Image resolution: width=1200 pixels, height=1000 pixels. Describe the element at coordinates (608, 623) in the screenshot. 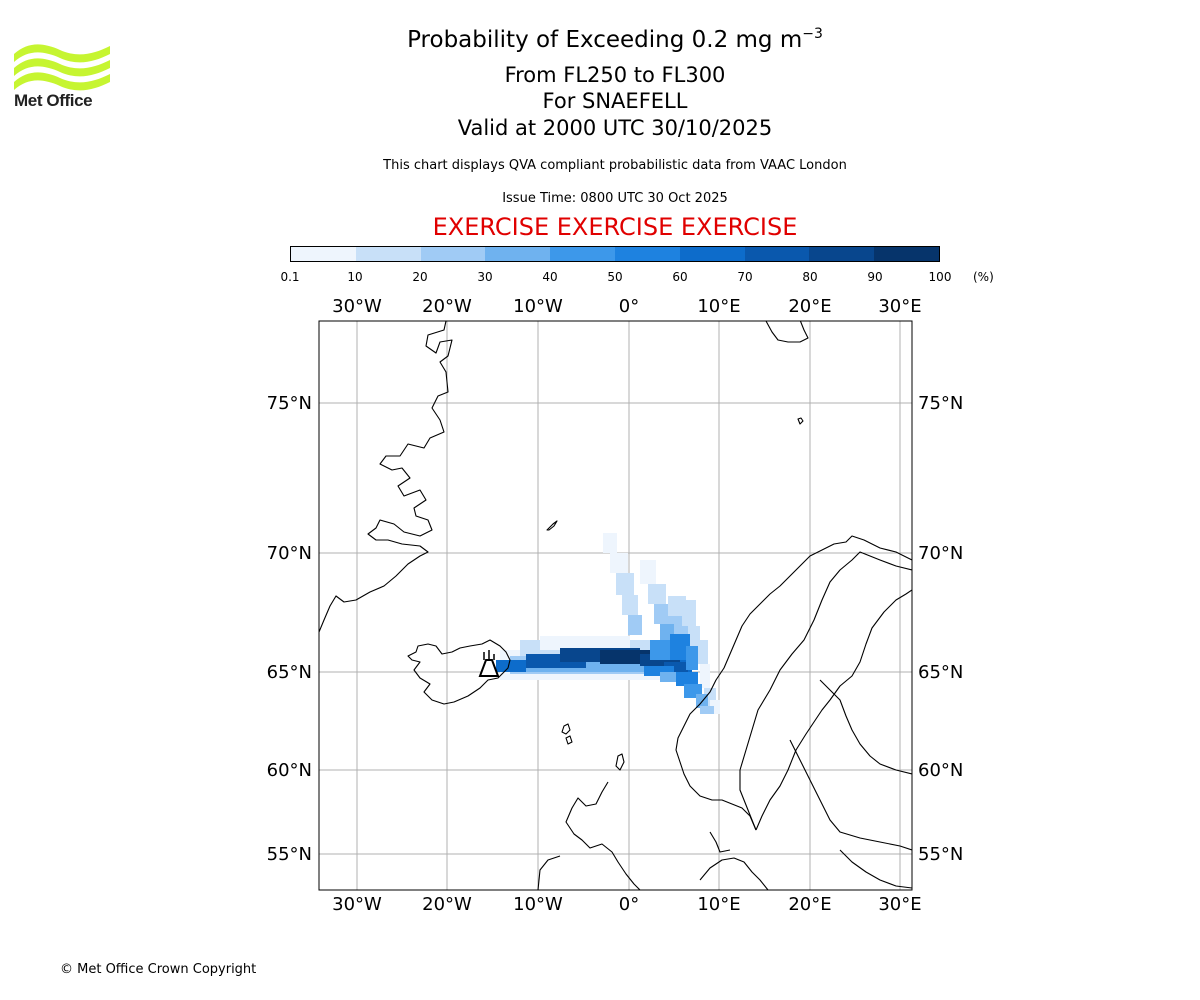

I see `ash-probability-plume` at that location.